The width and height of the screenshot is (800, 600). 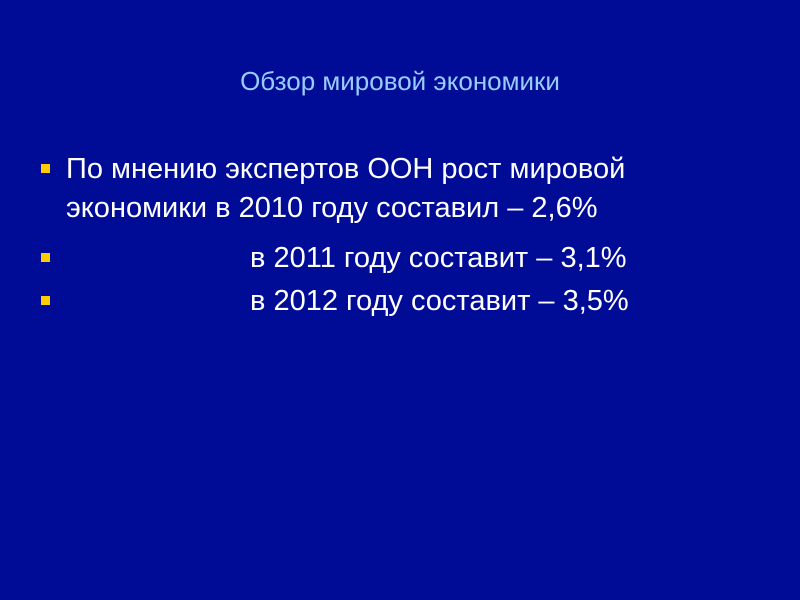 What do you see at coordinates (332, 208) in the screenshot?
I see `bullet-line: экономики в 2010 году составил – 2,6%` at bounding box center [332, 208].